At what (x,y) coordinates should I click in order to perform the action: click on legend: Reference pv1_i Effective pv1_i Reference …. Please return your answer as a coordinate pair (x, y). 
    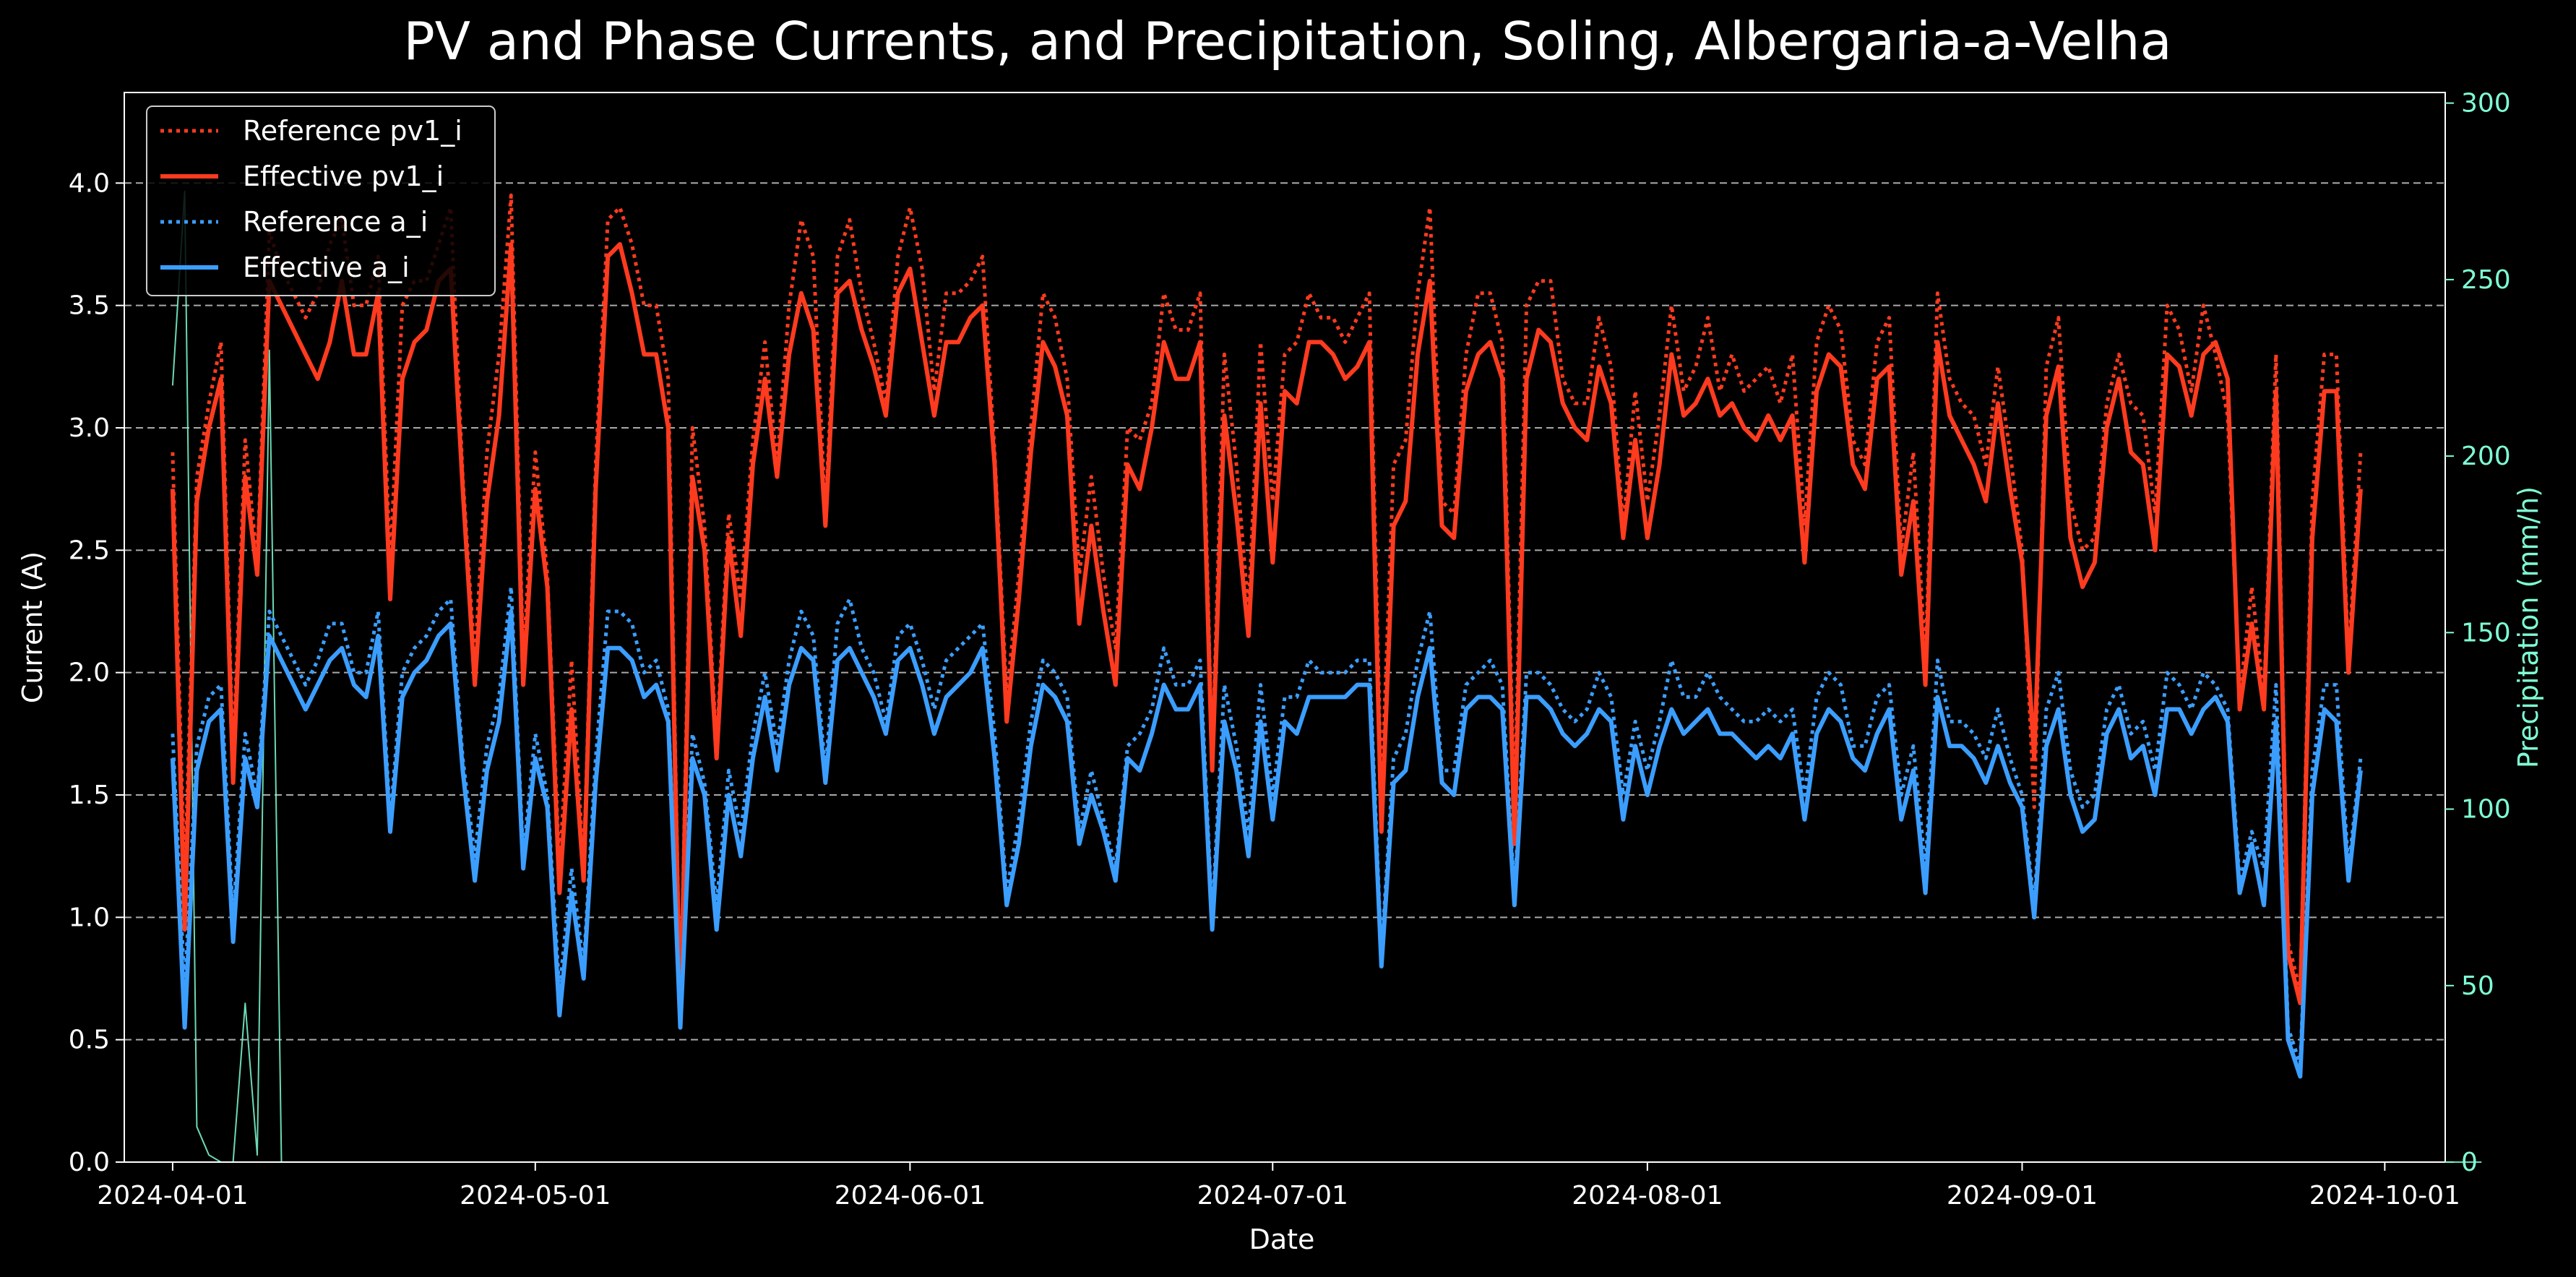
    Looking at the image, I should click on (321, 201).